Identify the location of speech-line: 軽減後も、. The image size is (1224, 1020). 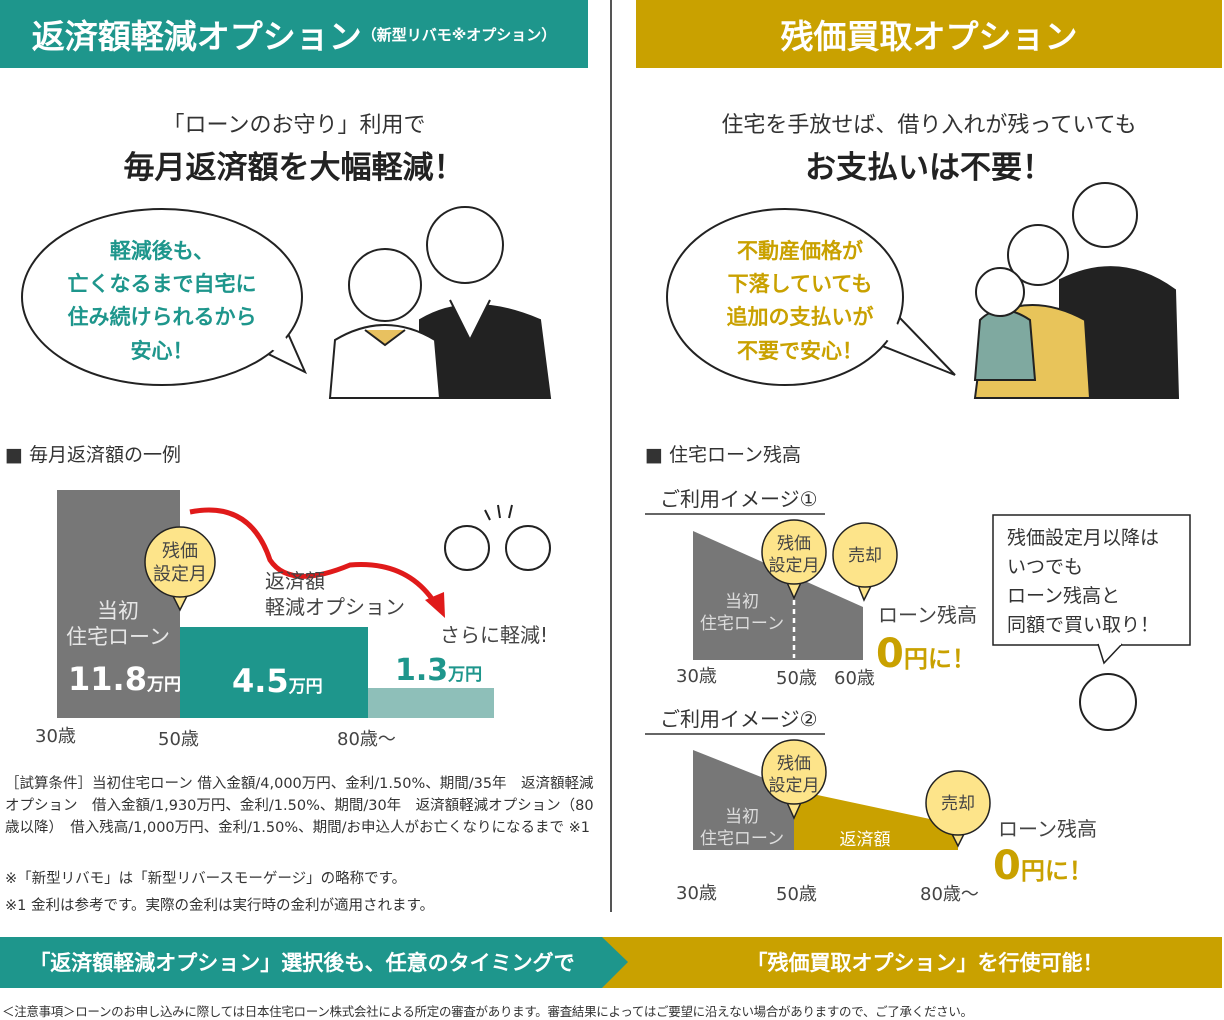
(162, 251).